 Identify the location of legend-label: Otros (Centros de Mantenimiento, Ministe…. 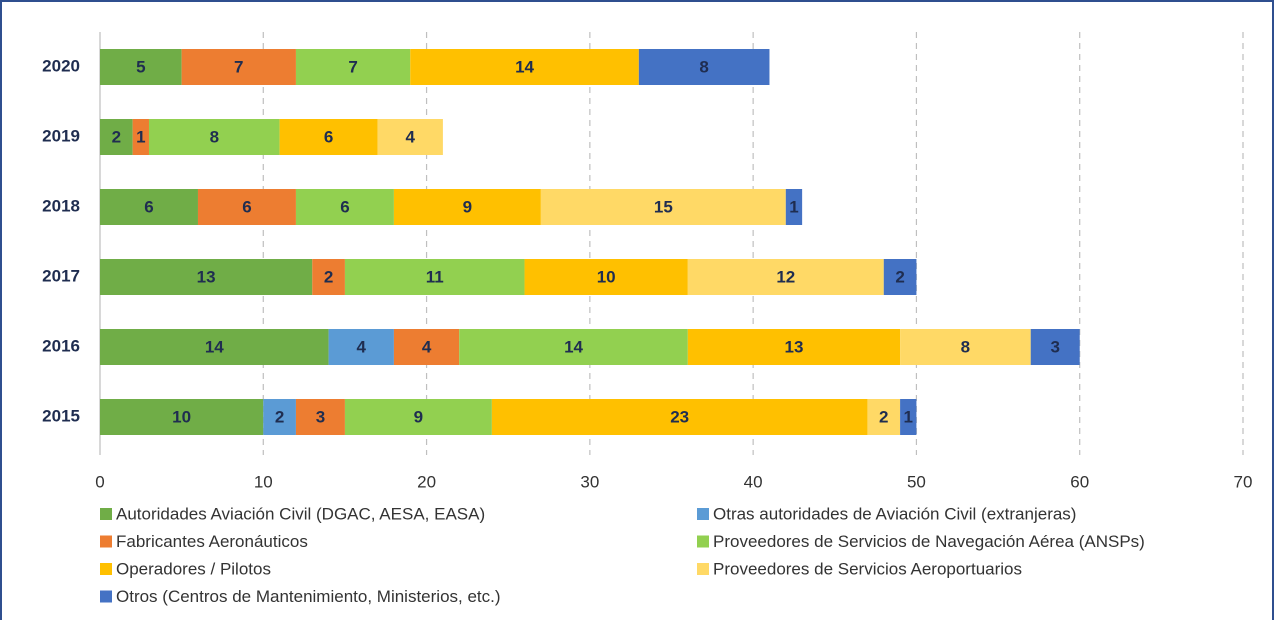
(308, 596).